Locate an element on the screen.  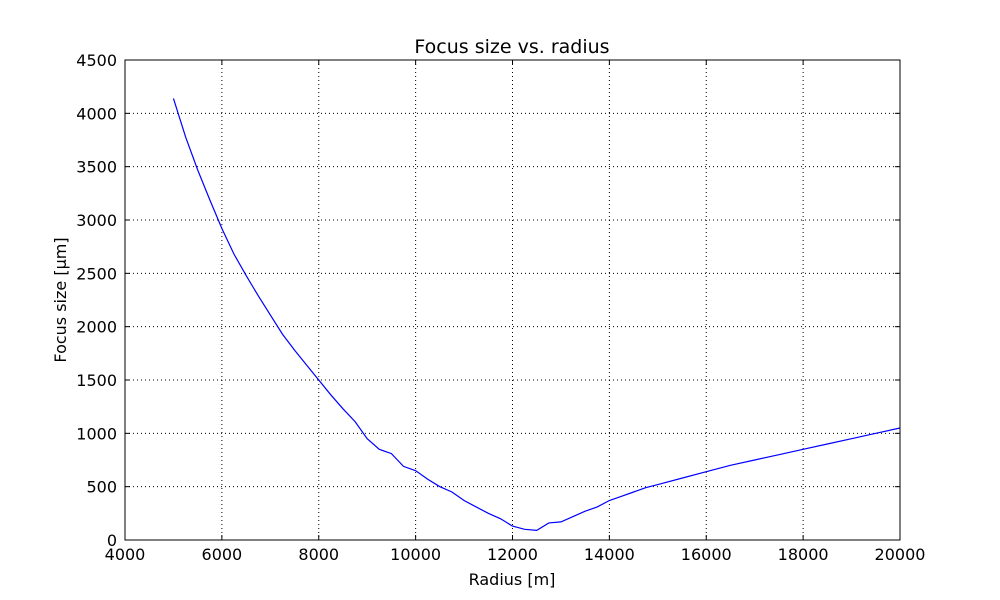
y-tick-label: 0 is located at coordinates (112, 540).